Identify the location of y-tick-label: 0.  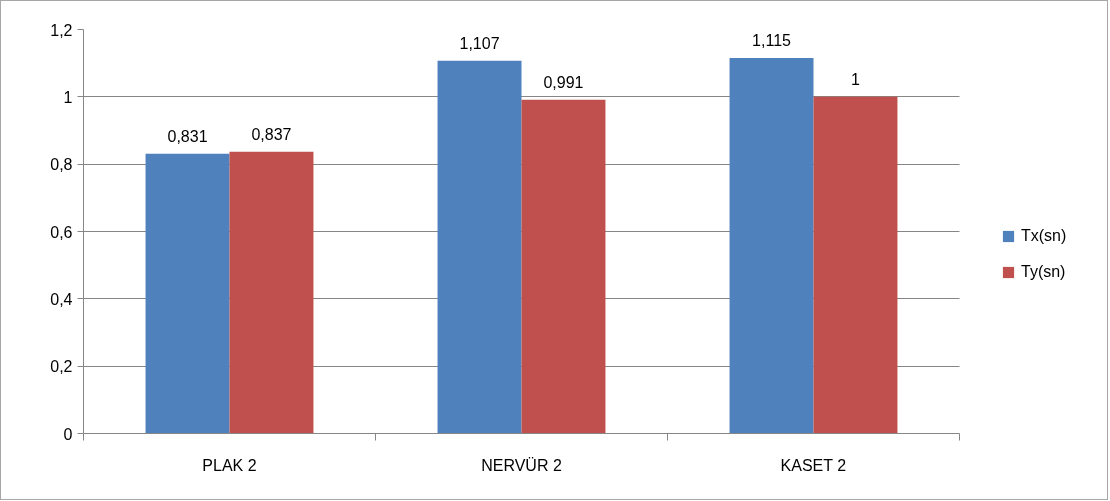
(68, 434).